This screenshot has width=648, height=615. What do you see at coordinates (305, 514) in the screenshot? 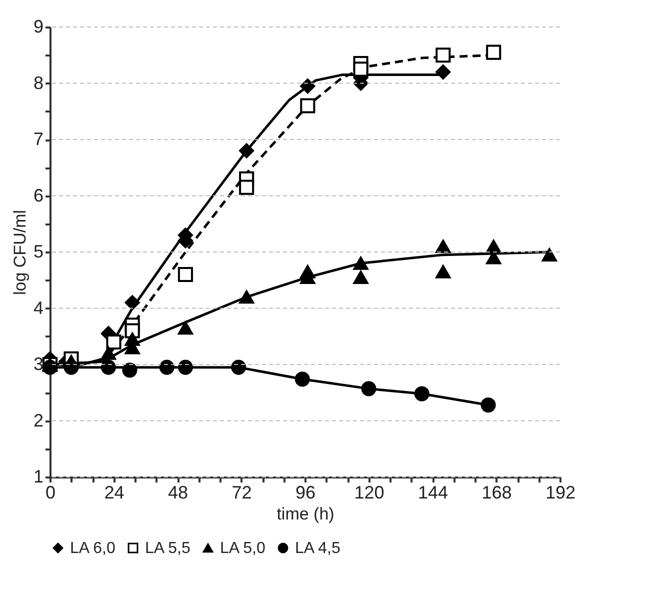
I see `x-axis-title: time (h)` at bounding box center [305, 514].